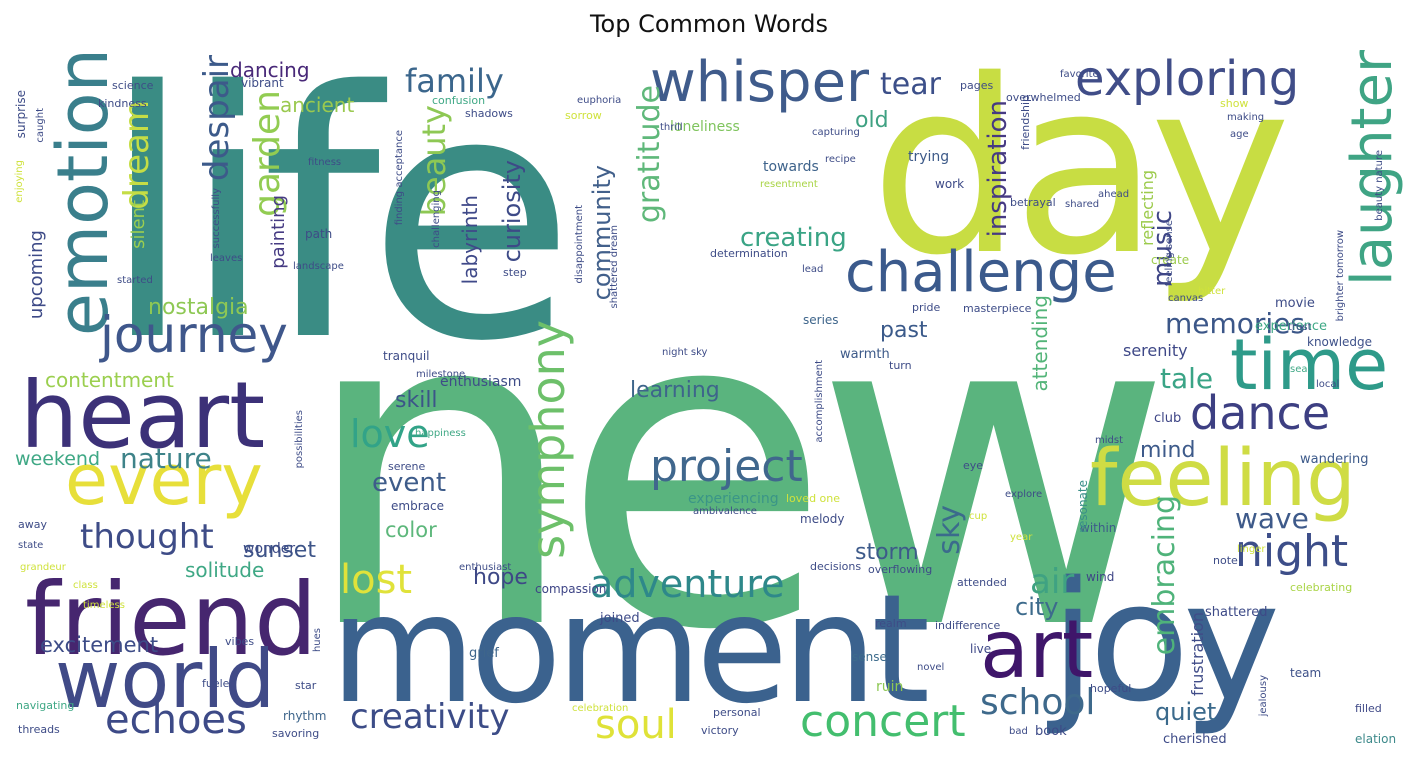 This screenshot has width=1418, height=758. Describe the element at coordinates (1246, 117) in the screenshot. I see `word-making: making` at that location.